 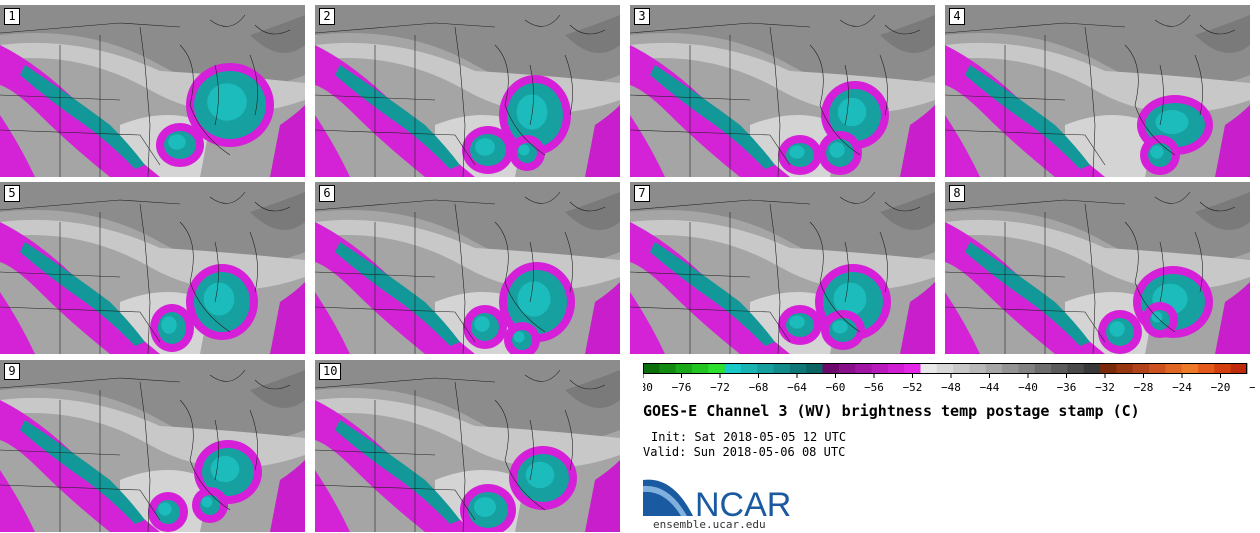 I want to click on valid-time: Valid: Sun 2018-05-06 08 UTC, so click(x=744, y=452).